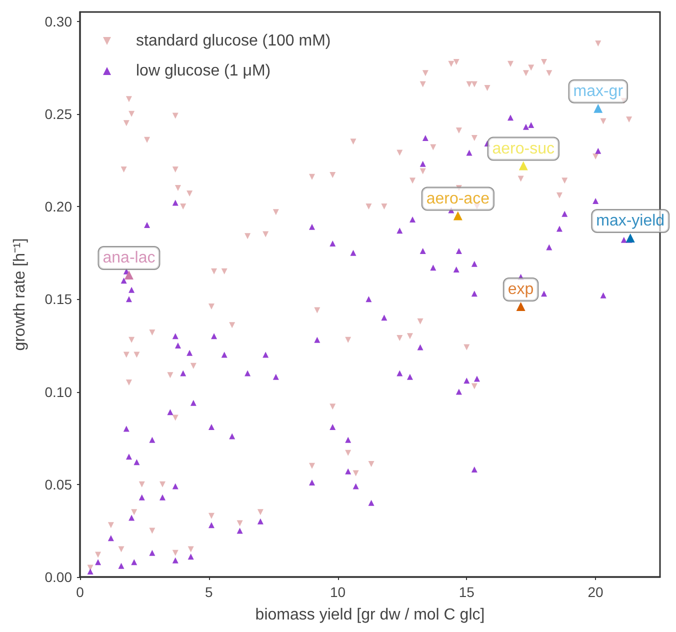 The image size is (676, 632). Describe the element at coordinates (466, 592) in the screenshot. I see `x-tick-label: 15` at that location.